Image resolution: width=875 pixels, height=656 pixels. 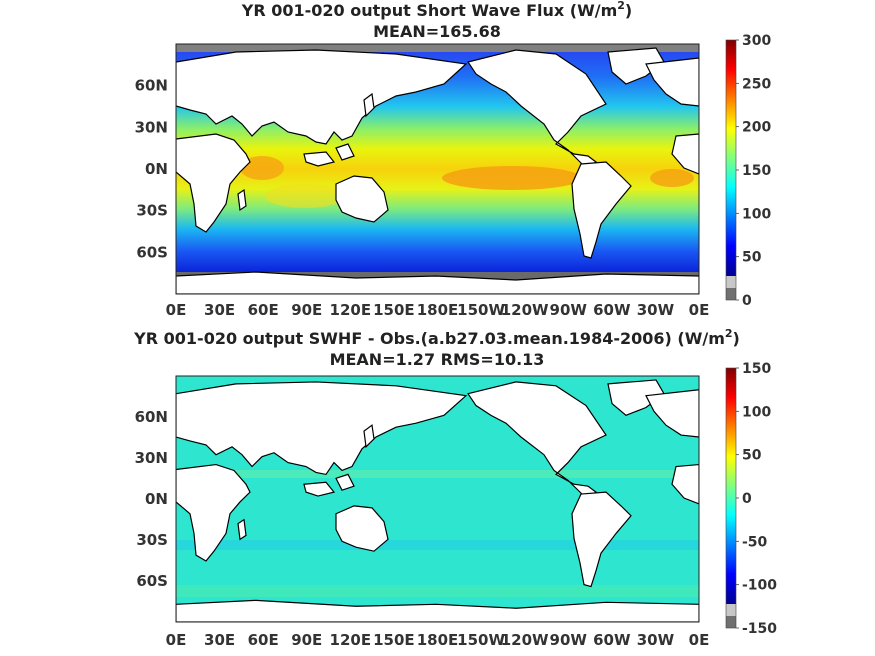 What do you see at coordinates (656, 640) in the screenshot?
I see `bottom-x-tick-label: 30W` at bounding box center [656, 640].